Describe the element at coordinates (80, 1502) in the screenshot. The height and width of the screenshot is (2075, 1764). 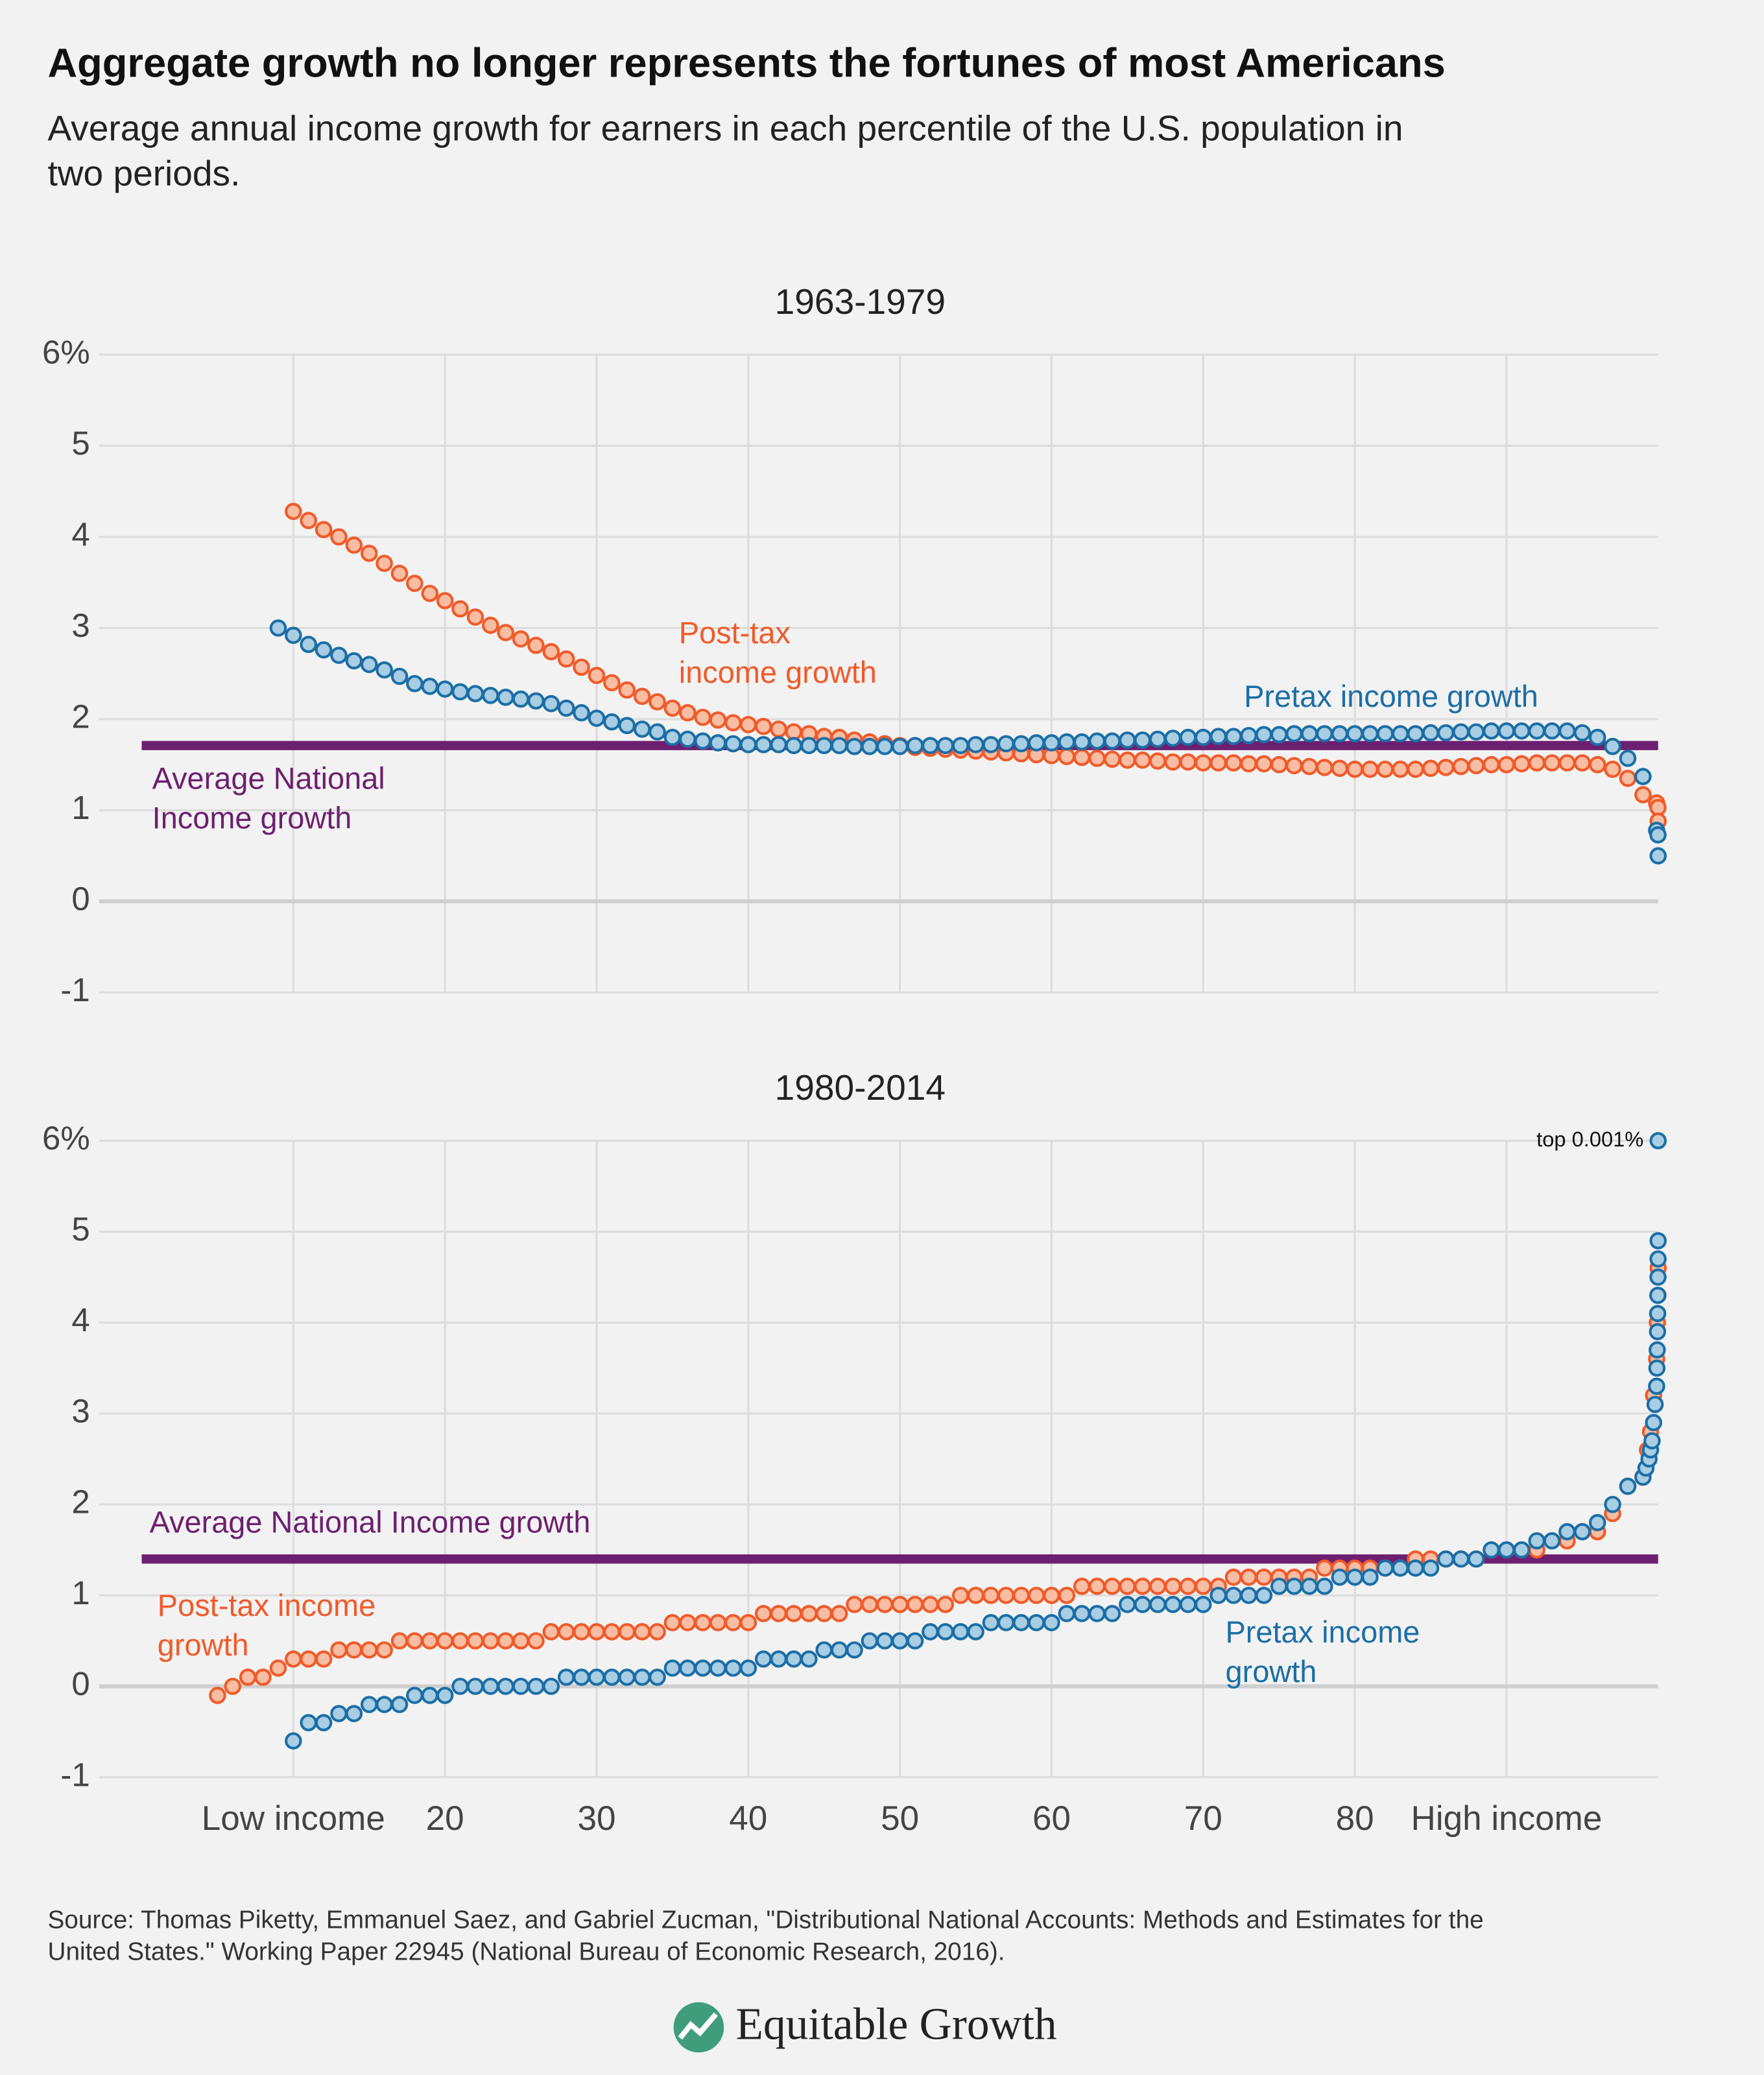
I see `y-tick-label: 2` at that location.